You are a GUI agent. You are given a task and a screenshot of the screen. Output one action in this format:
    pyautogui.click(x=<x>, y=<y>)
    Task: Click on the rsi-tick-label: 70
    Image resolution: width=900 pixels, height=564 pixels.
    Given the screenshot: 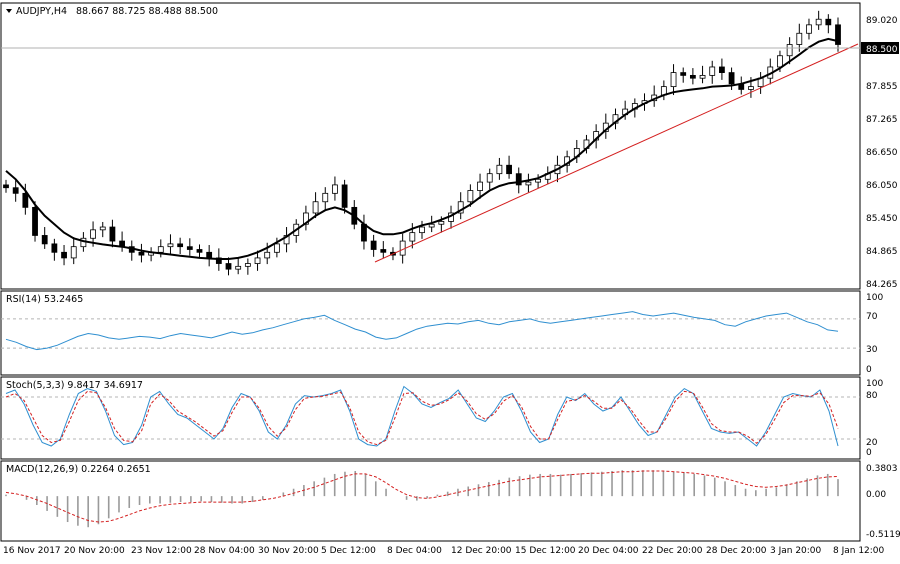 What is the action you would take?
    pyautogui.click(x=872, y=317)
    